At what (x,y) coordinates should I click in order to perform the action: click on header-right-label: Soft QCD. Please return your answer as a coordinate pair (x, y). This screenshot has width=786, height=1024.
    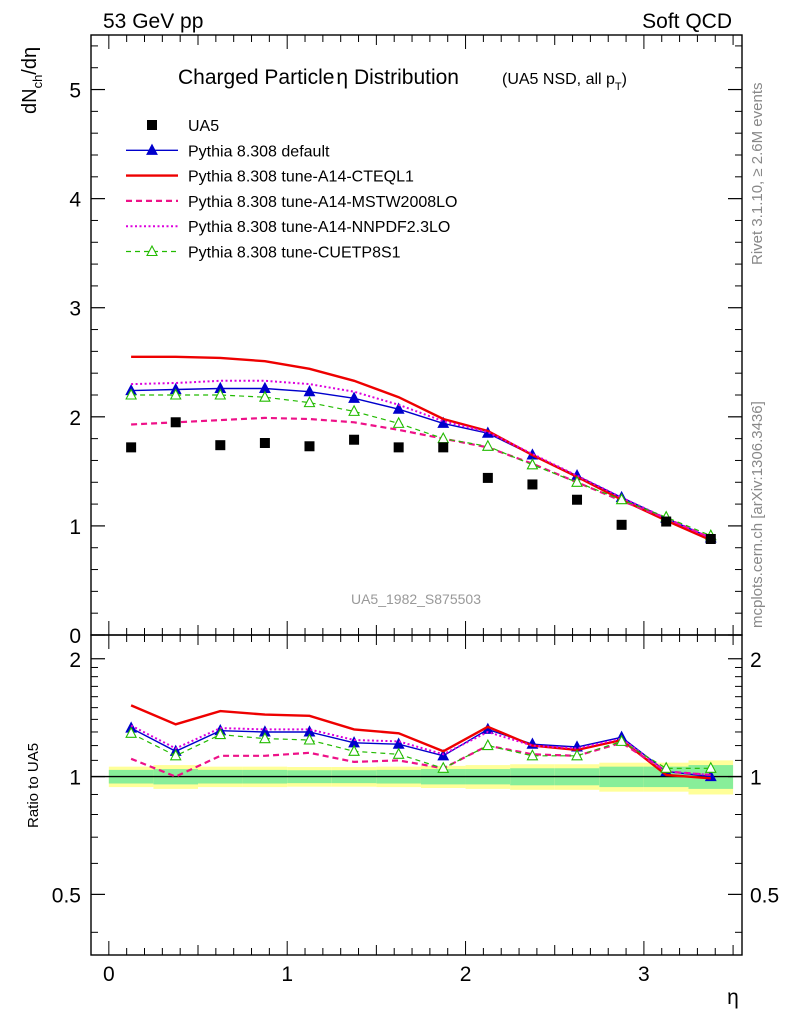
    Looking at the image, I should click on (687, 21).